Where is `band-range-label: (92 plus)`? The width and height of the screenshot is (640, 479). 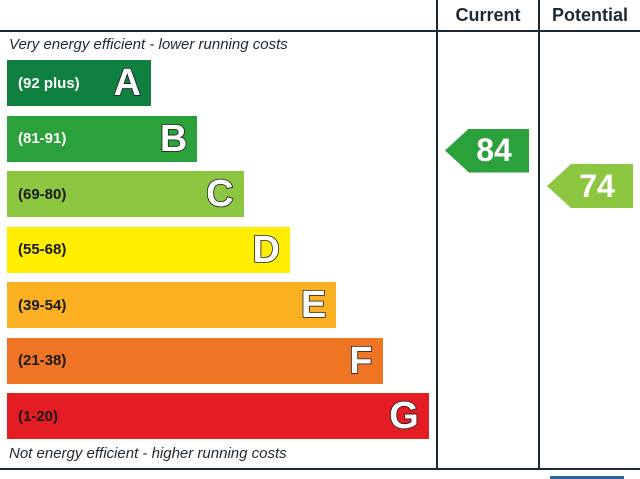
band-range-label: (92 plus) is located at coordinates (49, 83).